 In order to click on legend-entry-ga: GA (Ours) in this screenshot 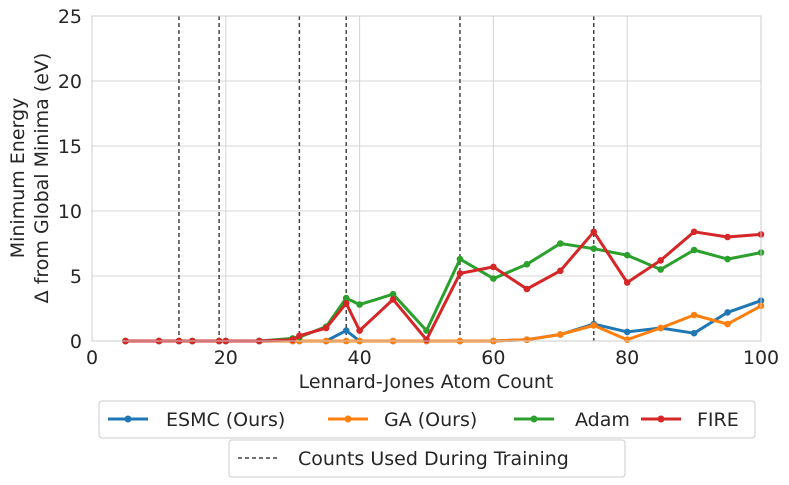, I will do `click(402, 420)`.